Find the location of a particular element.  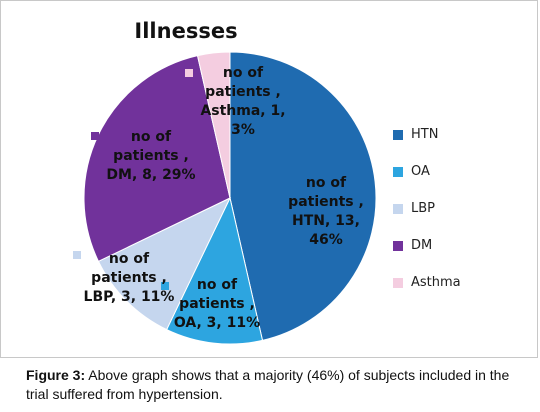

pie-slice-oa is located at coordinates (214, 270).